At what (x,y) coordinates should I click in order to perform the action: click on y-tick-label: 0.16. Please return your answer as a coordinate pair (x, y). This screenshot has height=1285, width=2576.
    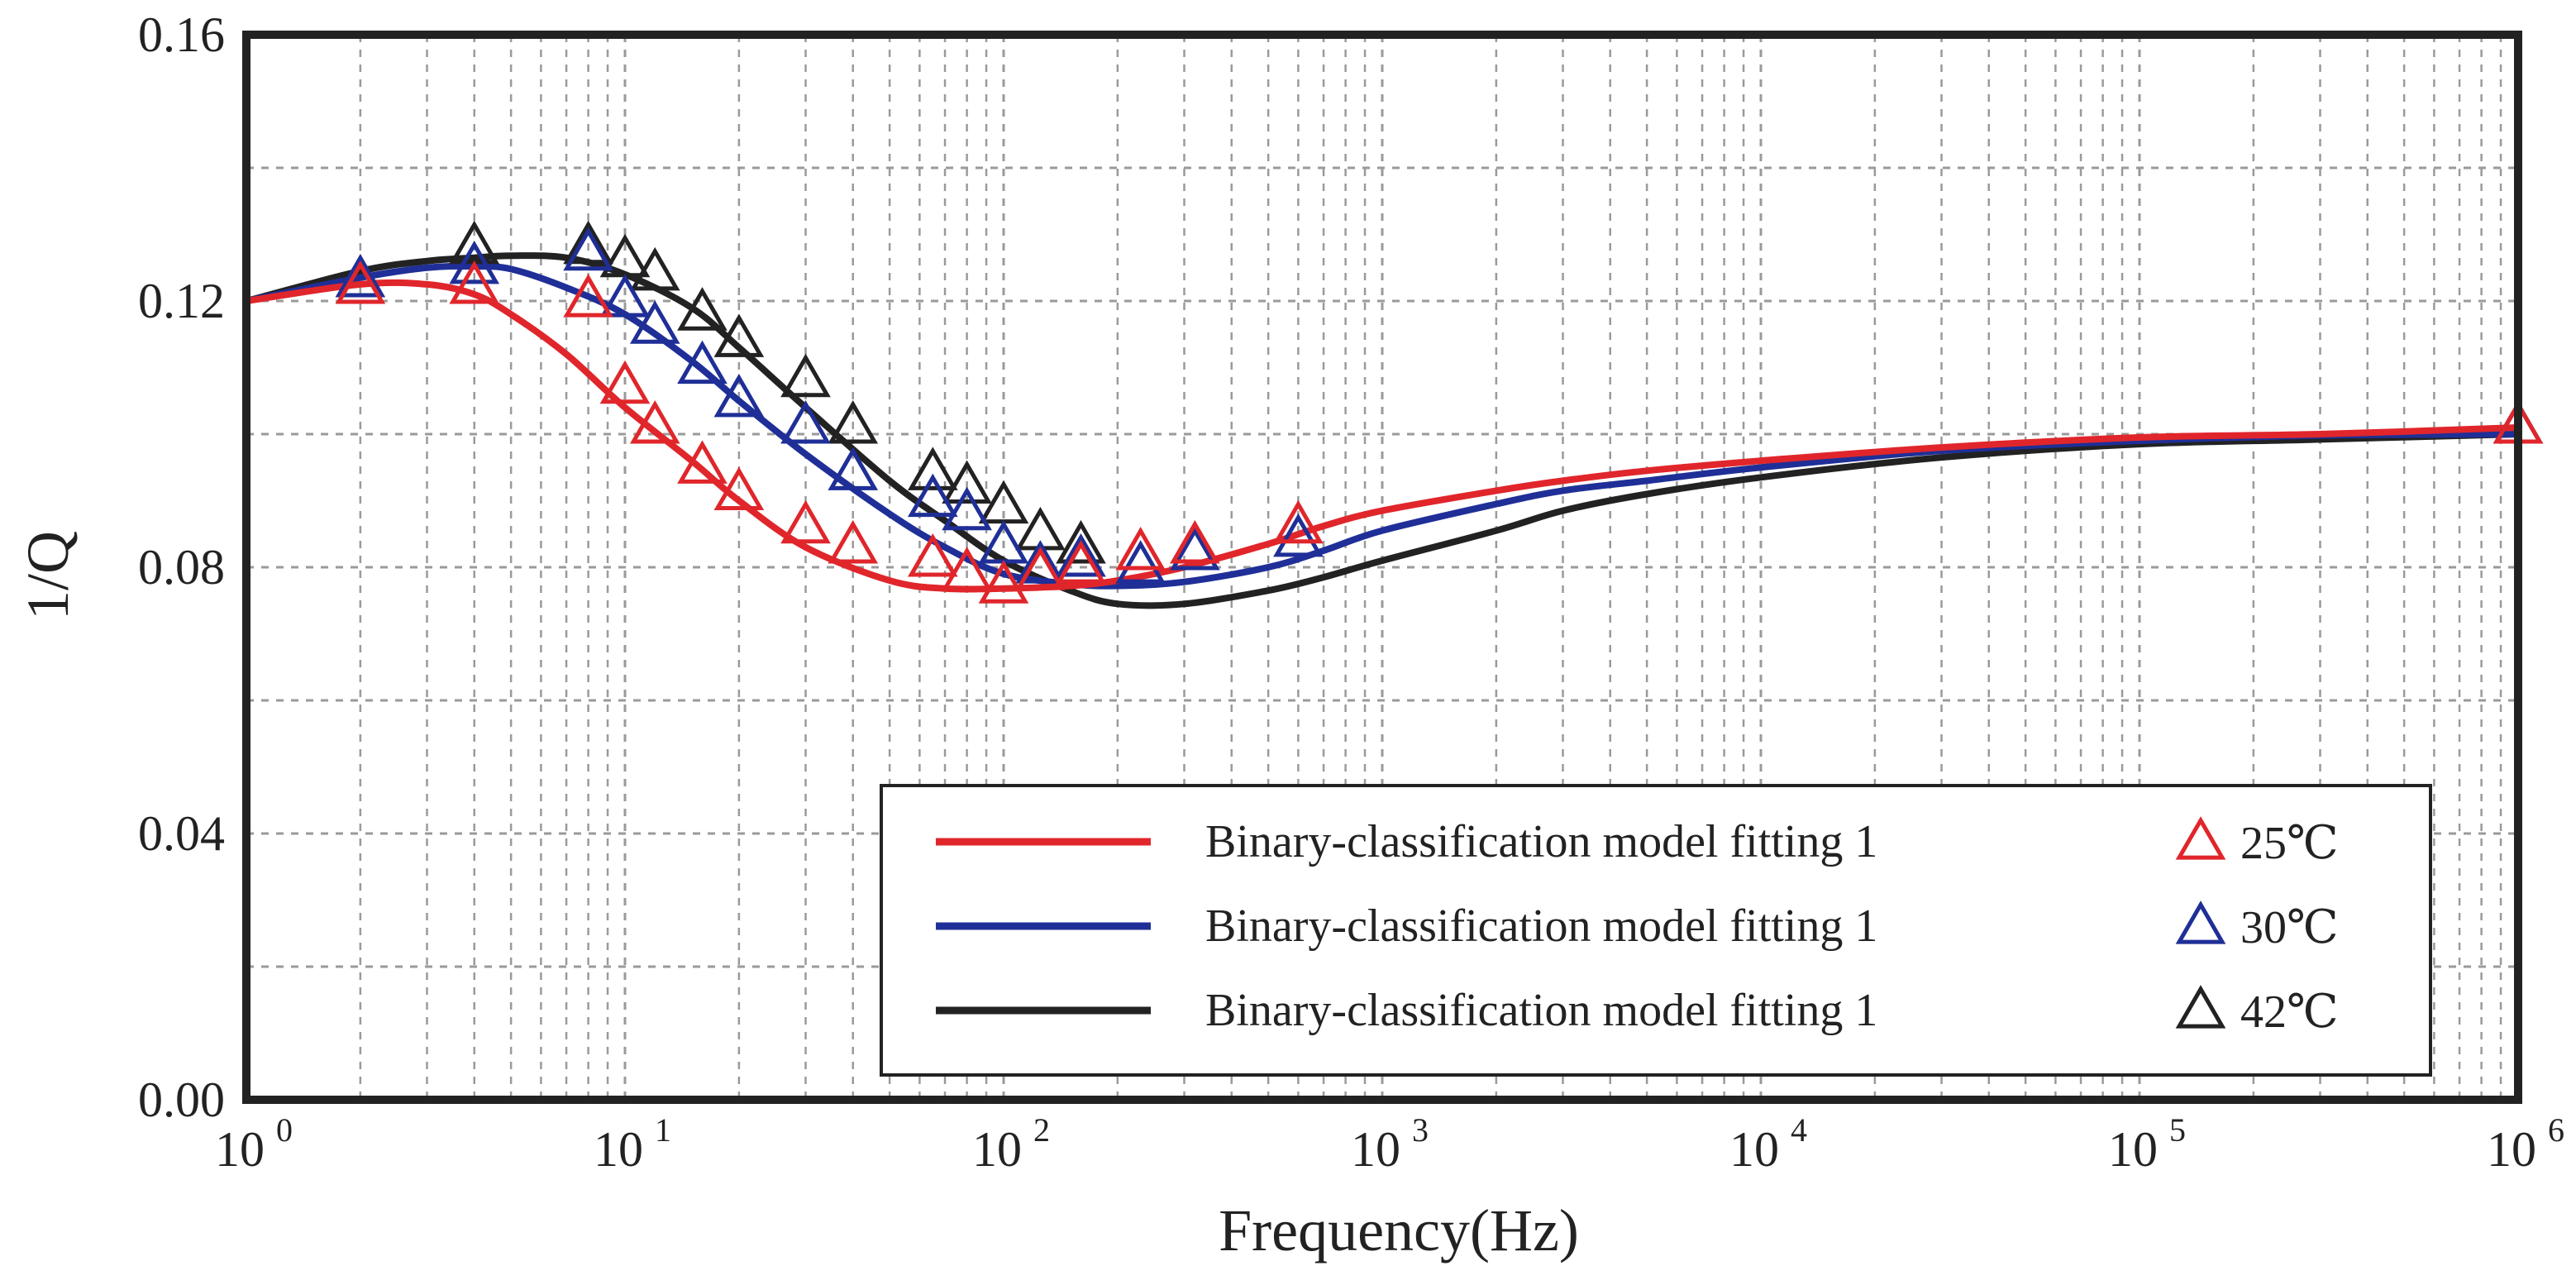
    Looking at the image, I should click on (181, 34).